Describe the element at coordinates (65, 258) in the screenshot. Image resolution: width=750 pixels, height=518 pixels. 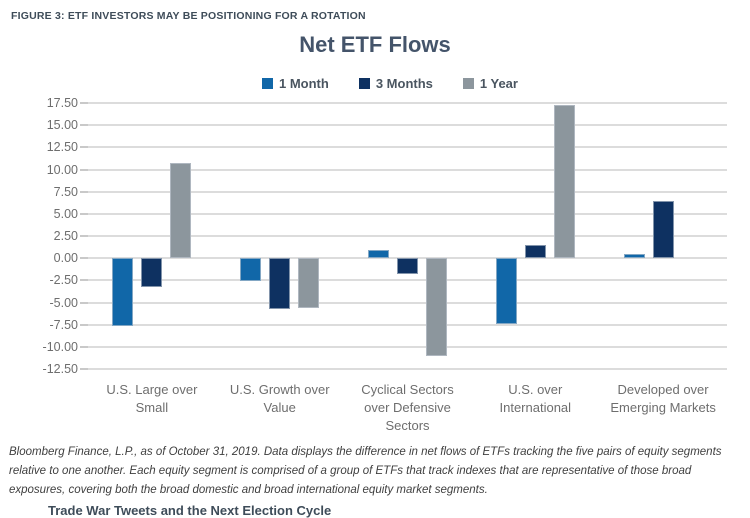
I see `y-axis-label: 0.00` at that location.